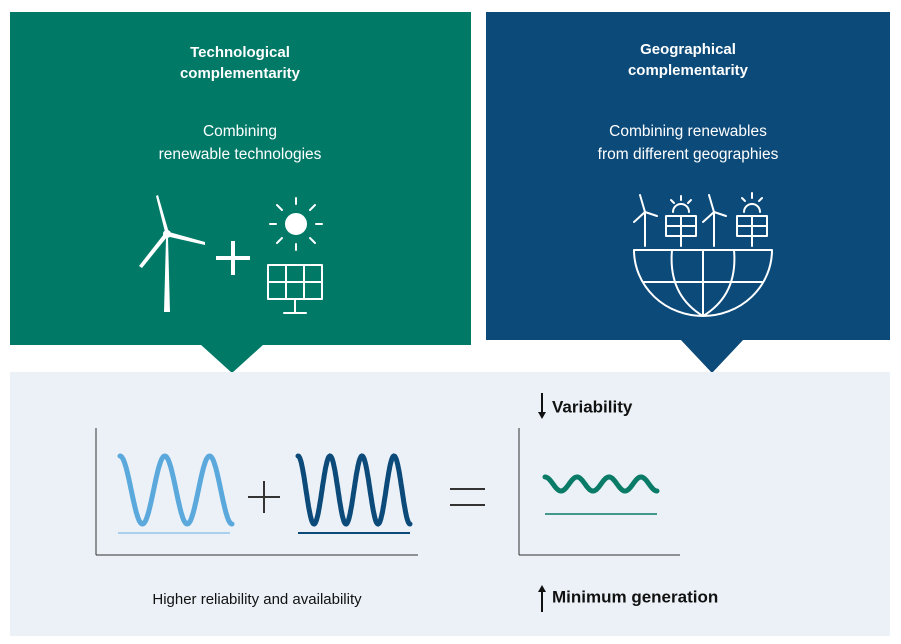  Describe the element at coordinates (354, 490) in the screenshot. I see `wave-wind` at that location.